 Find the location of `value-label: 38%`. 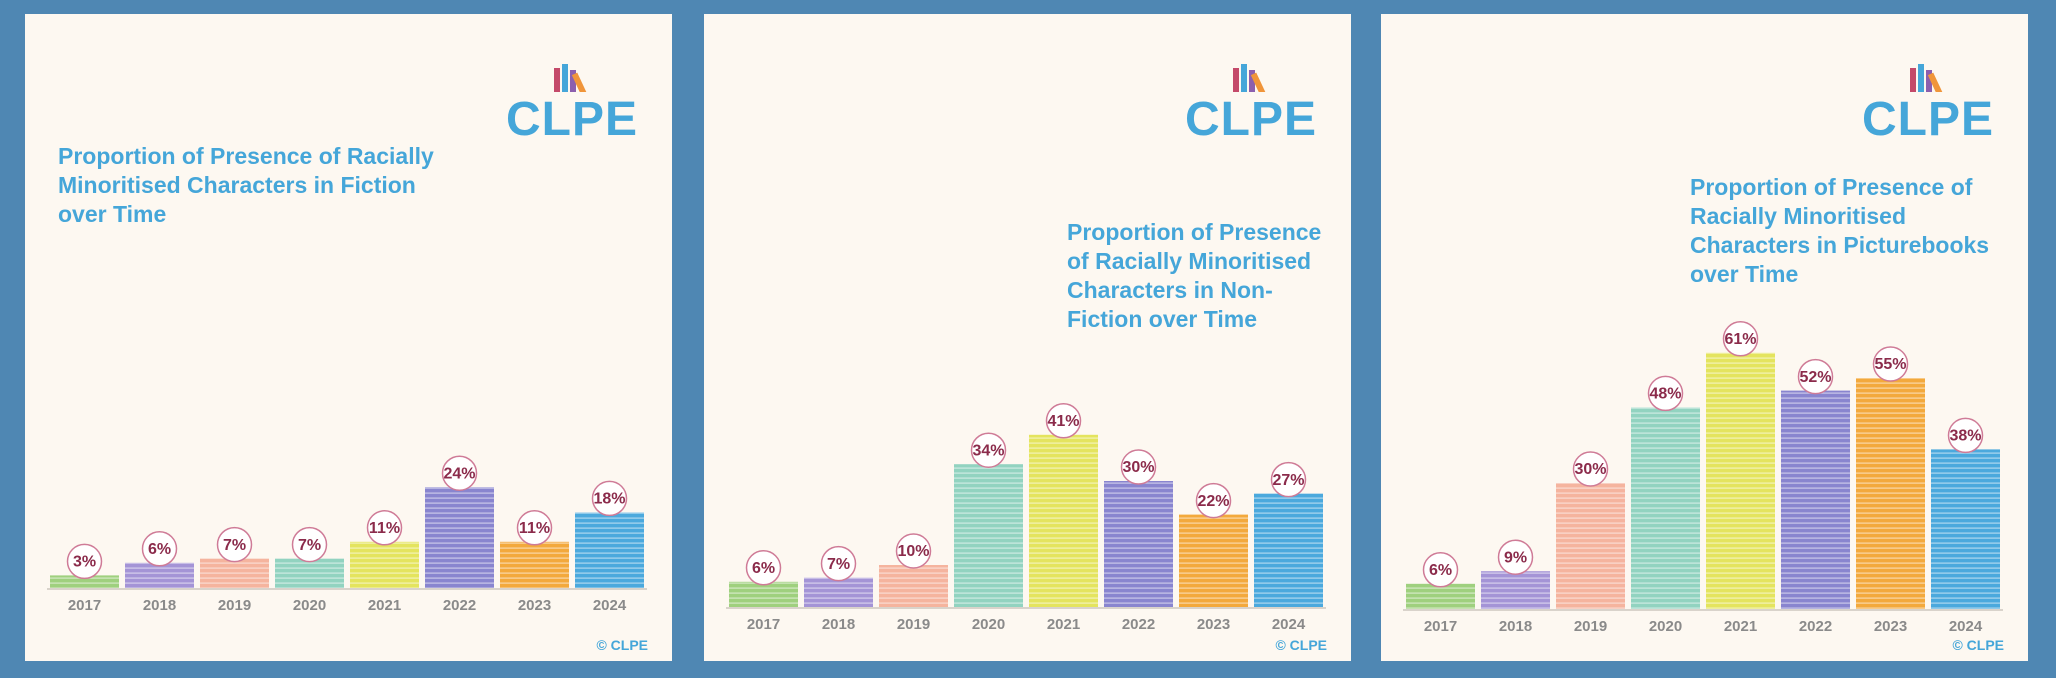

value-label: 38% is located at coordinates (1965, 436).